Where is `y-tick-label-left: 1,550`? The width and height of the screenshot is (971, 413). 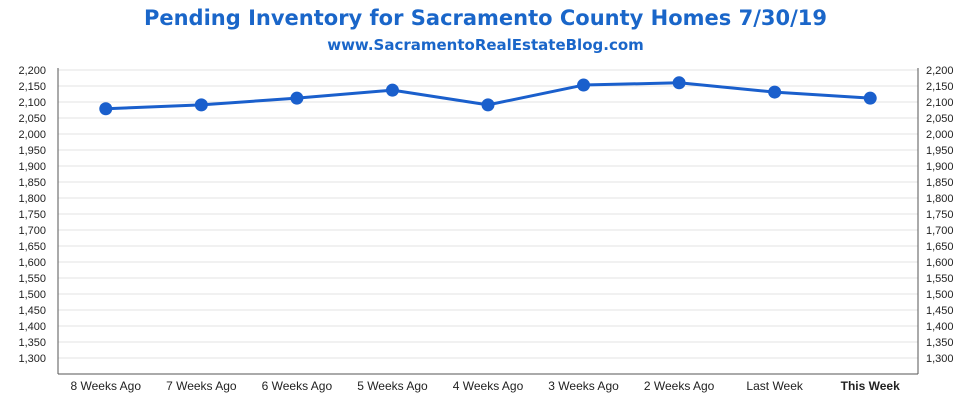
y-tick-label-left: 1,550 is located at coordinates (32, 279).